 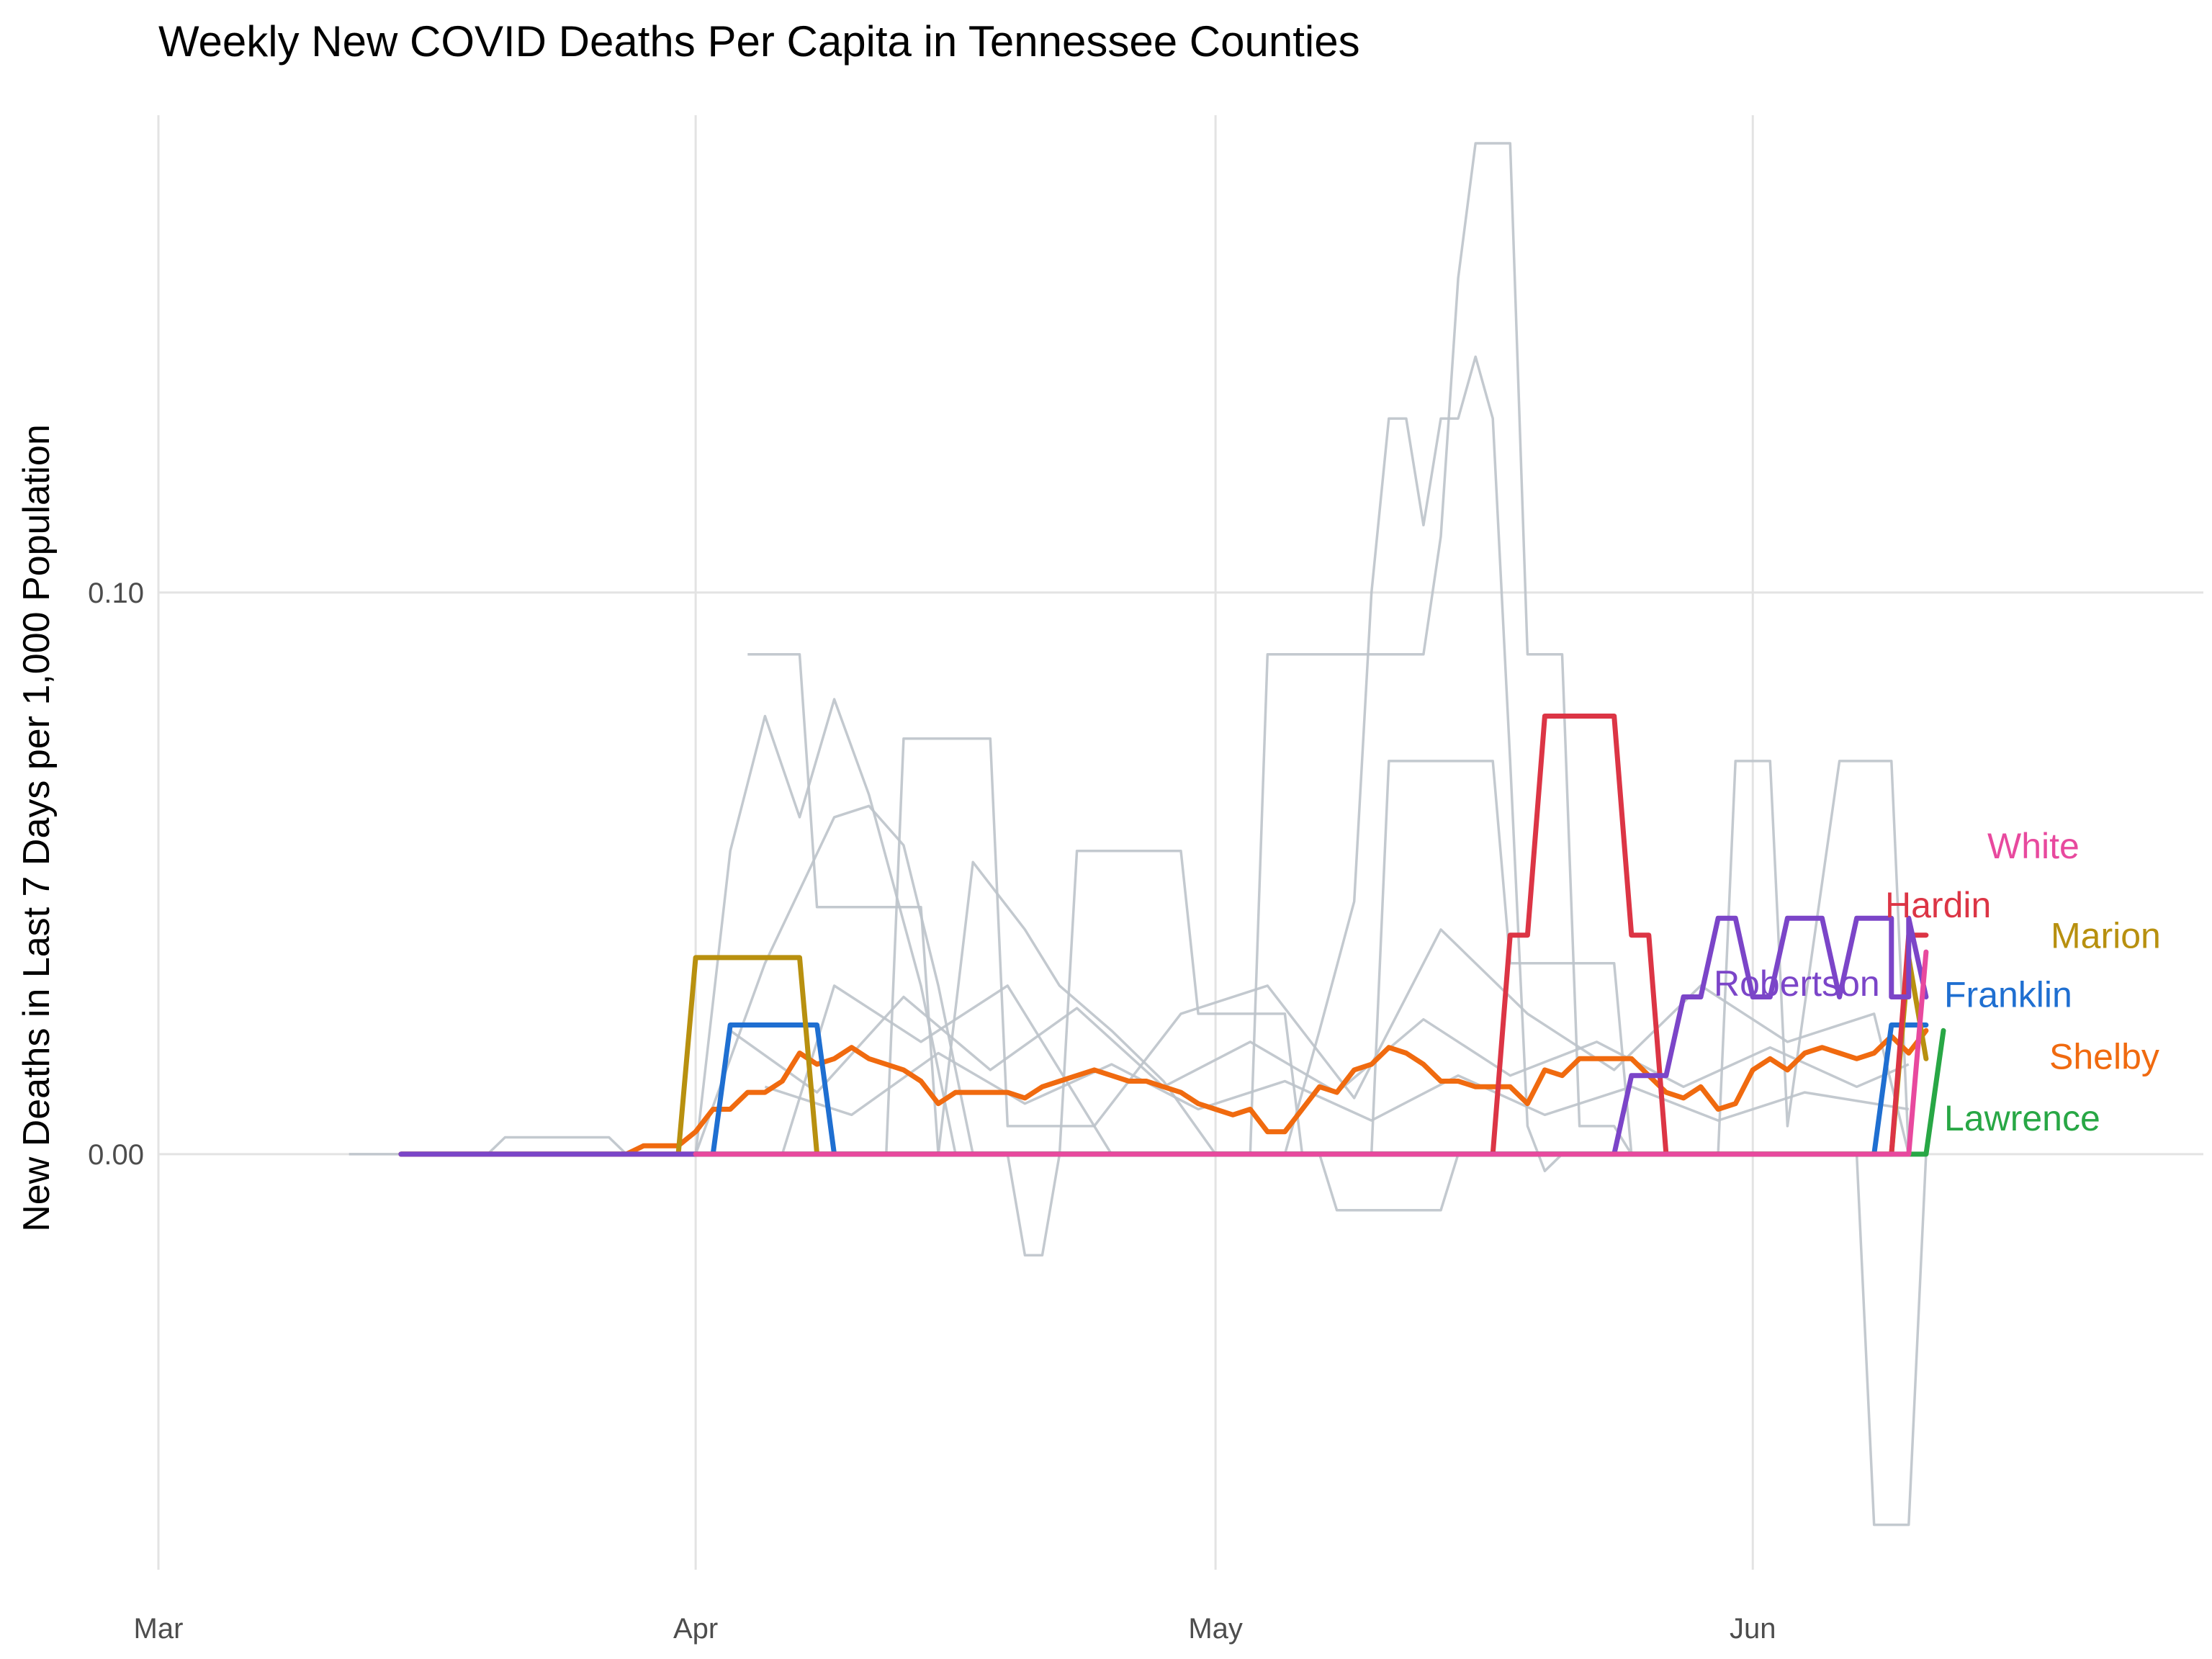 I want to click on series-label-hardin: Hardin, so click(x=1938, y=905).